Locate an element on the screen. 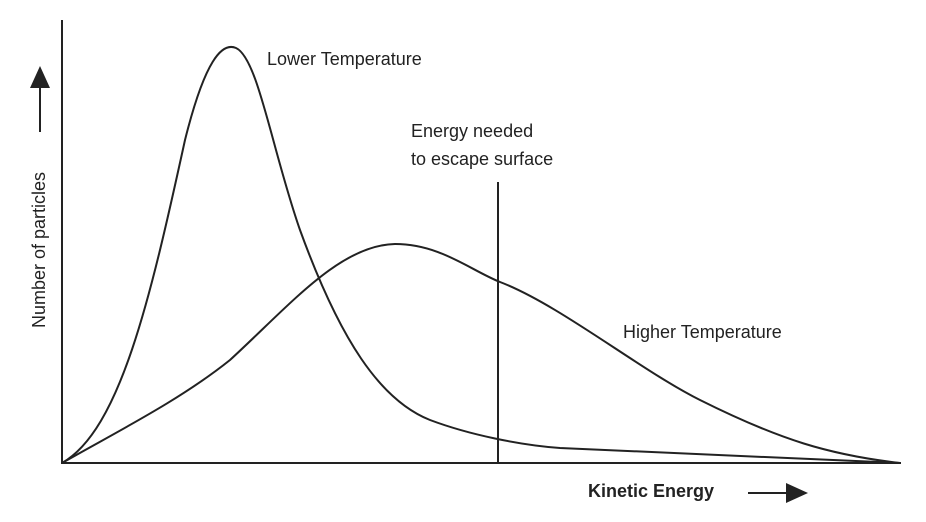 This screenshot has height=522, width=926. x-axis-label: Kinetic Energy is located at coordinates (651, 491).